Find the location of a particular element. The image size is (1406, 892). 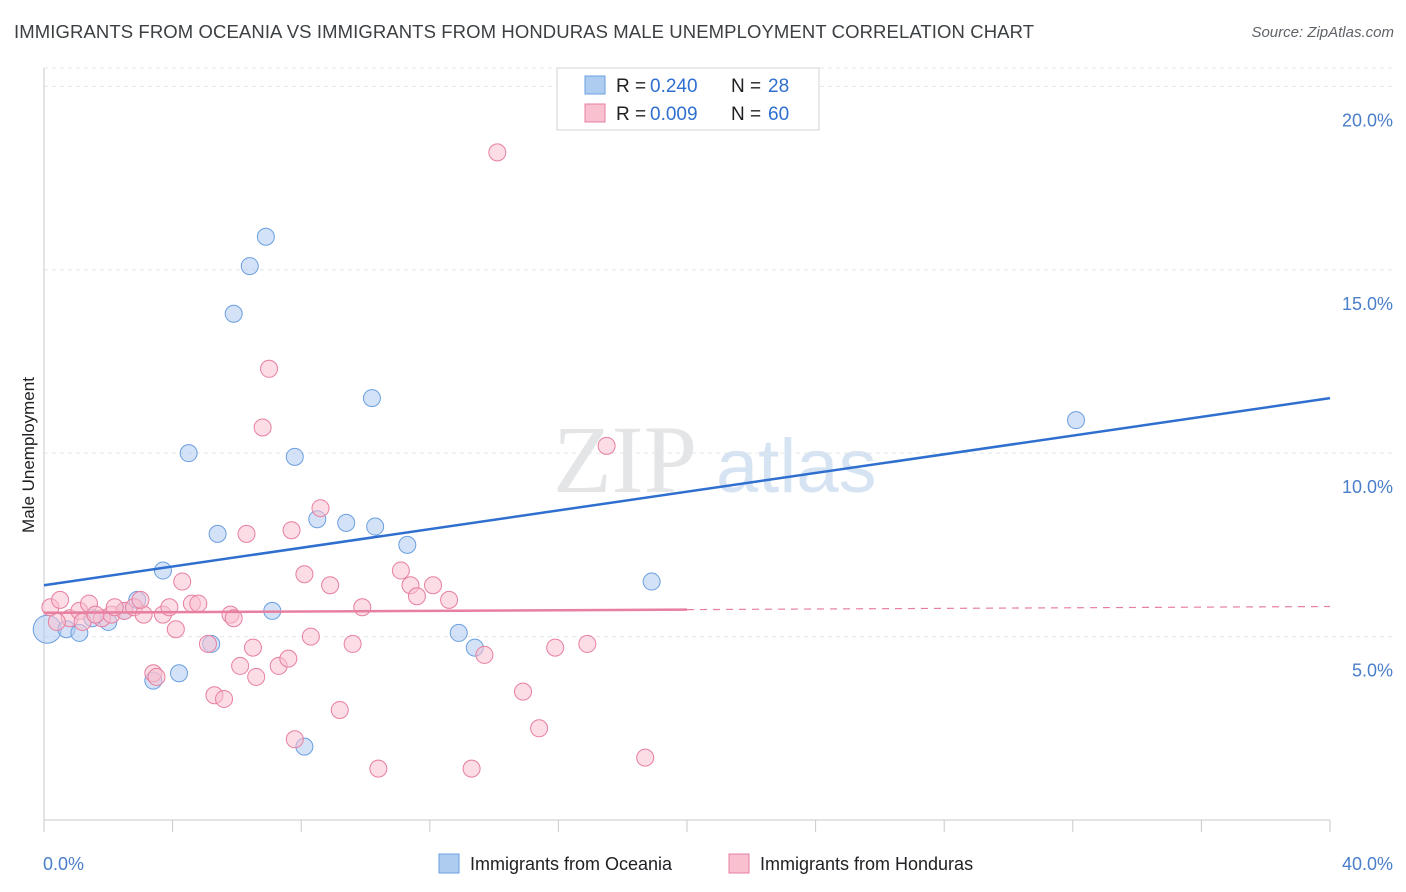

y-tick-label: 20.0% is located at coordinates (1367, 120).